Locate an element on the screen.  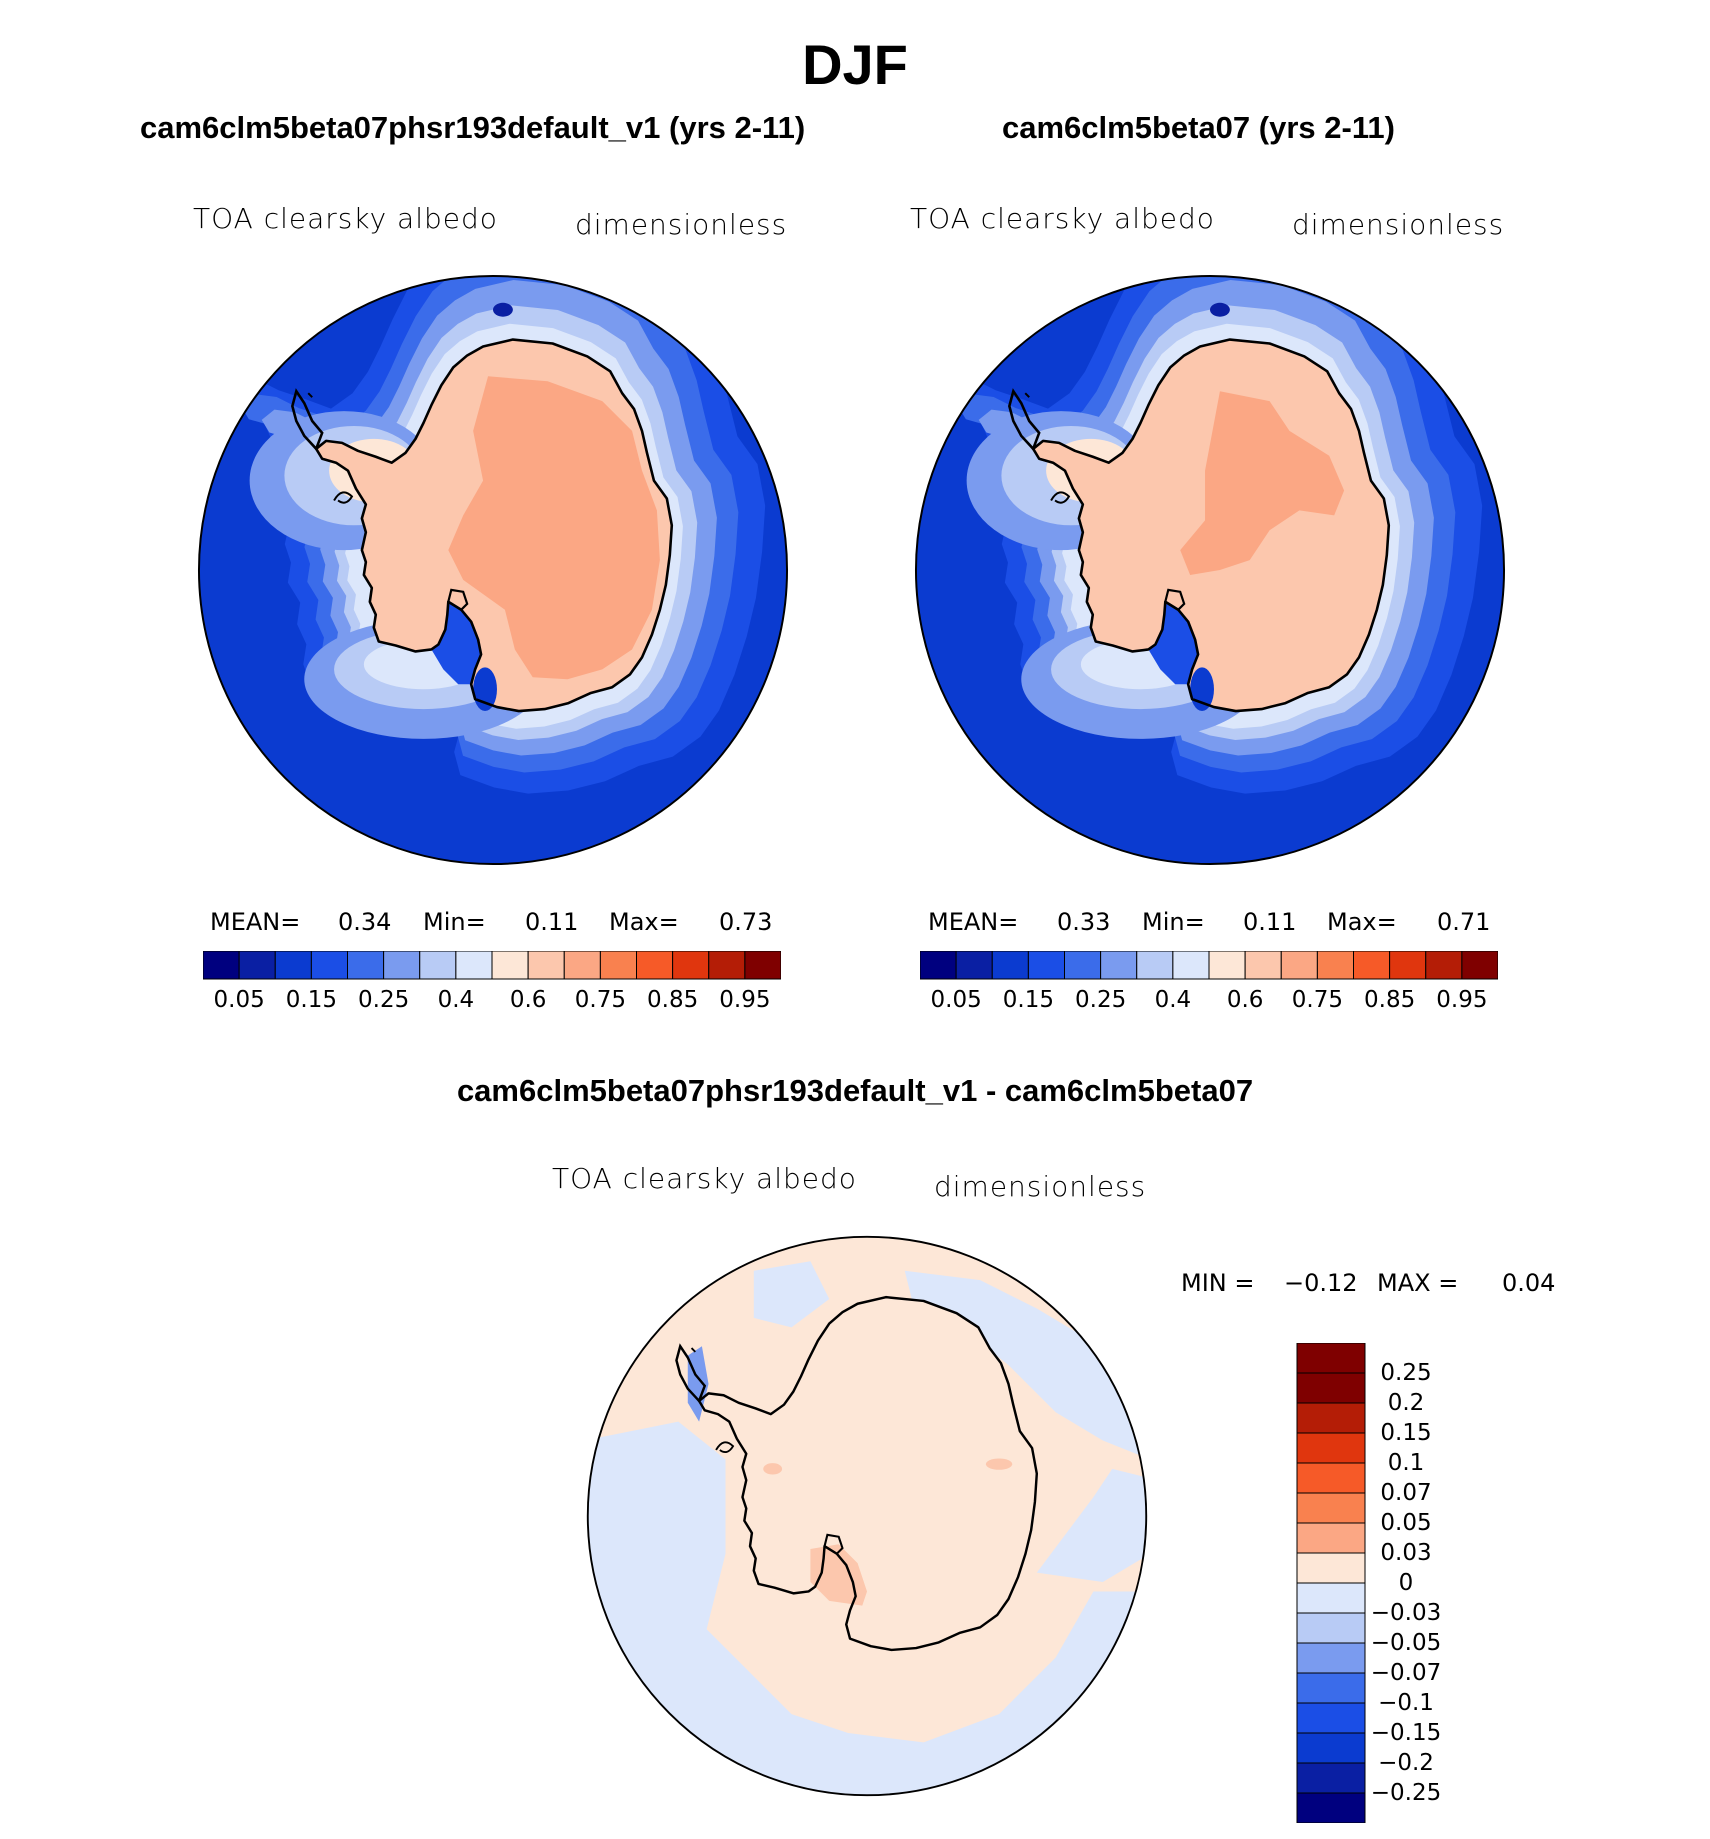
colorbar-tick-label: 0.07 is located at coordinates (1406, 1493).